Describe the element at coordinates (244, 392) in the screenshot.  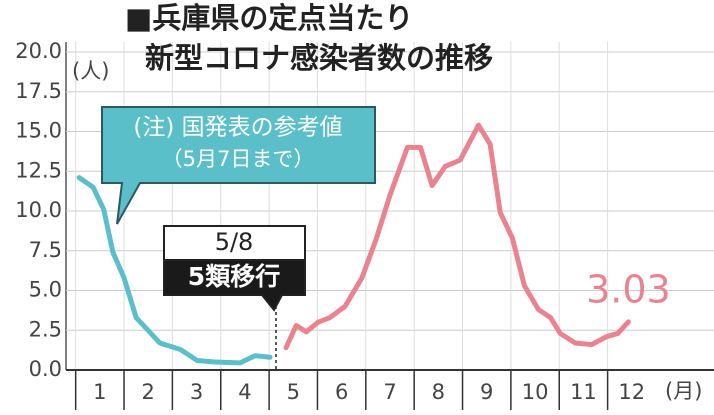
I see `x-tick-label: 4` at that location.